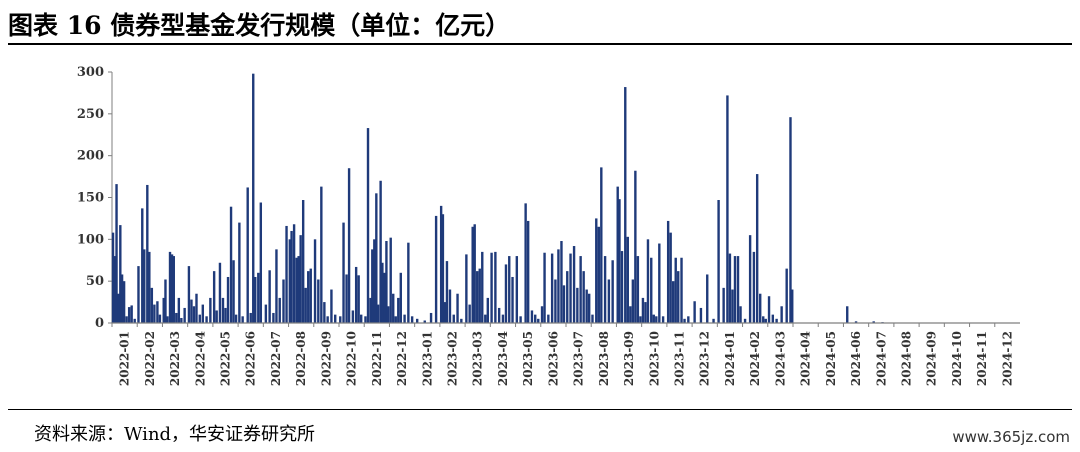 Image resolution: width=1080 pixels, height=452 pixels. Describe the element at coordinates (226, 358) in the screenshot. I see `x-tick-label: 2022-05` at that location.